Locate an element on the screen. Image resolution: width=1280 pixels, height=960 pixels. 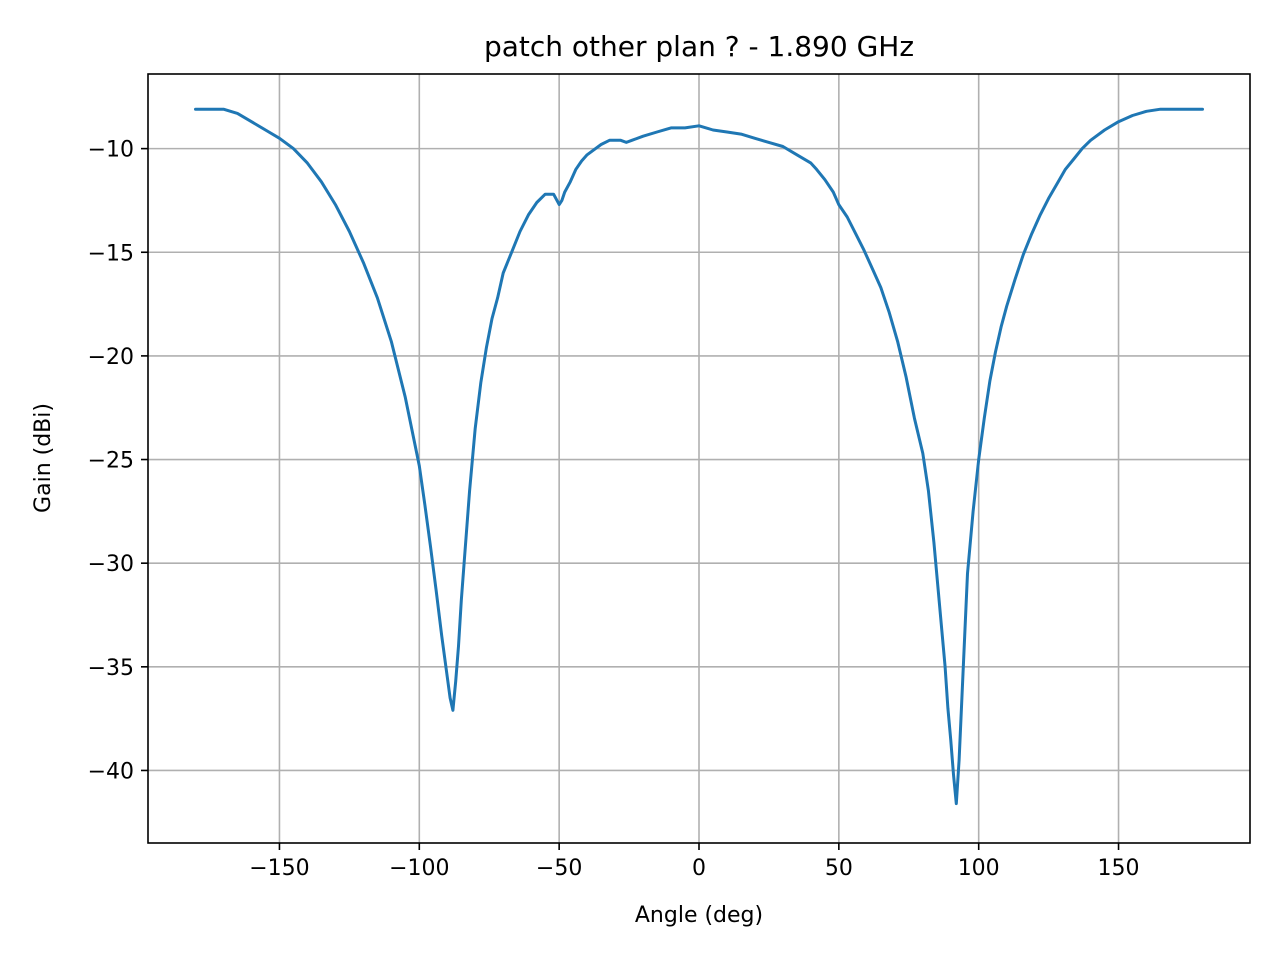
x-axis-label: Angle (deg) is located at coordinates (699, 915).